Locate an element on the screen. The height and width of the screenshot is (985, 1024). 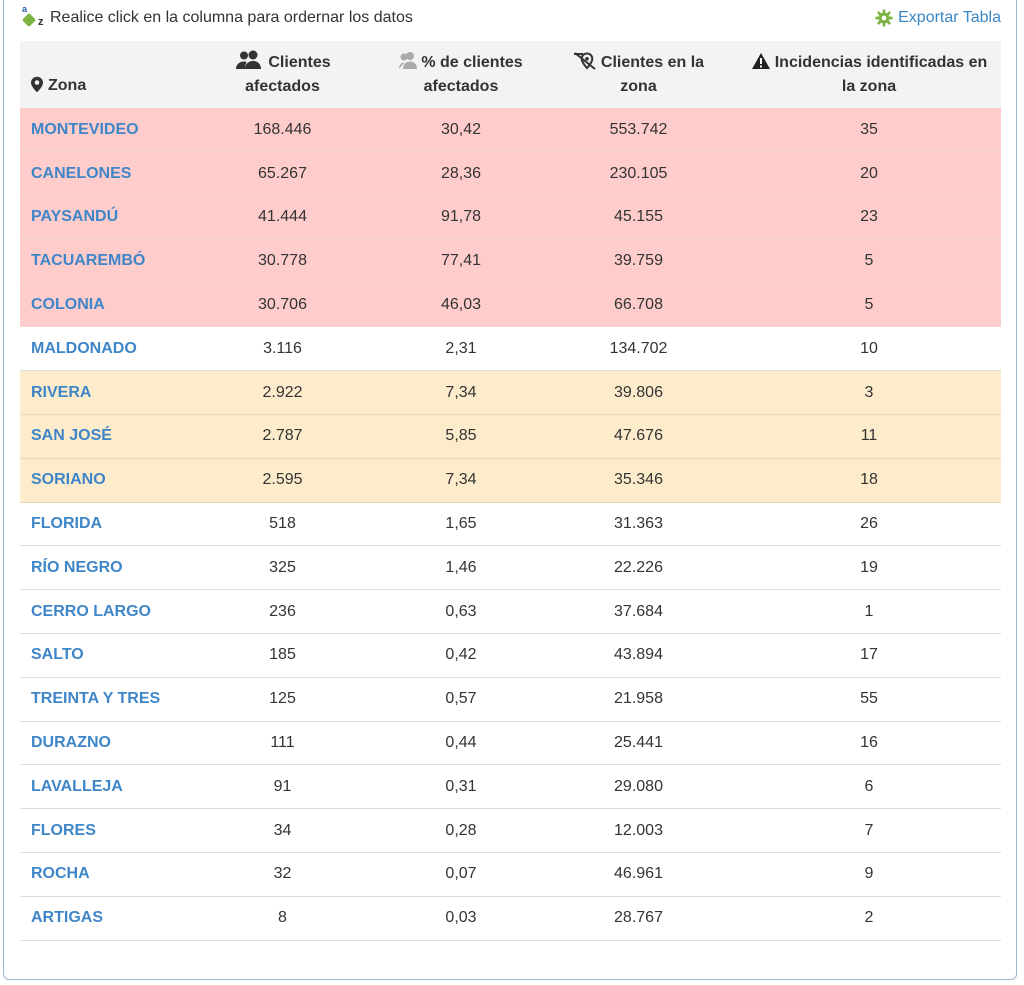
zone-link: PAYSANDÚ is located at coordinates (75, 217).